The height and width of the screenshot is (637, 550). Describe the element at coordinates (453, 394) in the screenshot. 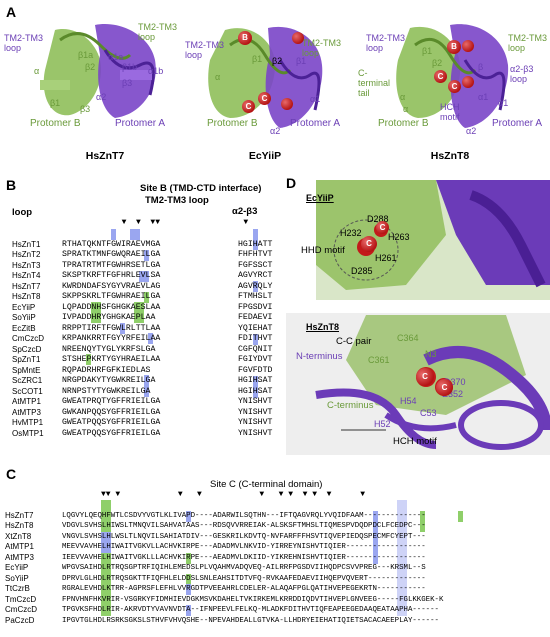

I see `d-res-e352: E352` at that location.